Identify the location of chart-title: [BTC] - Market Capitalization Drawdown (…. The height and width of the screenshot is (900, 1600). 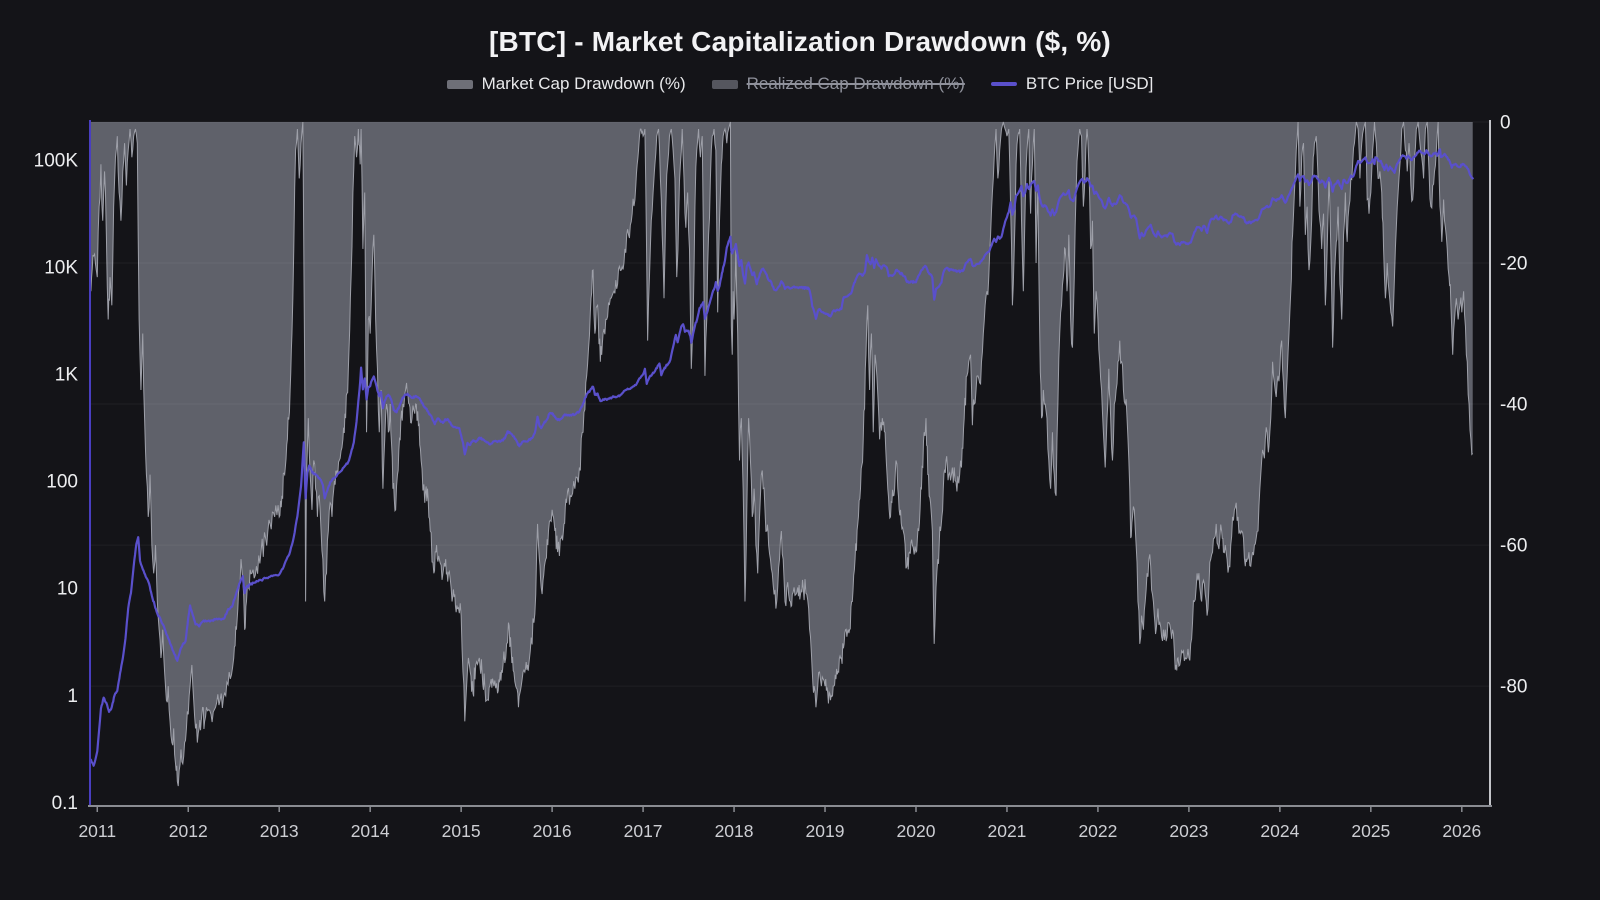
(800, 41).